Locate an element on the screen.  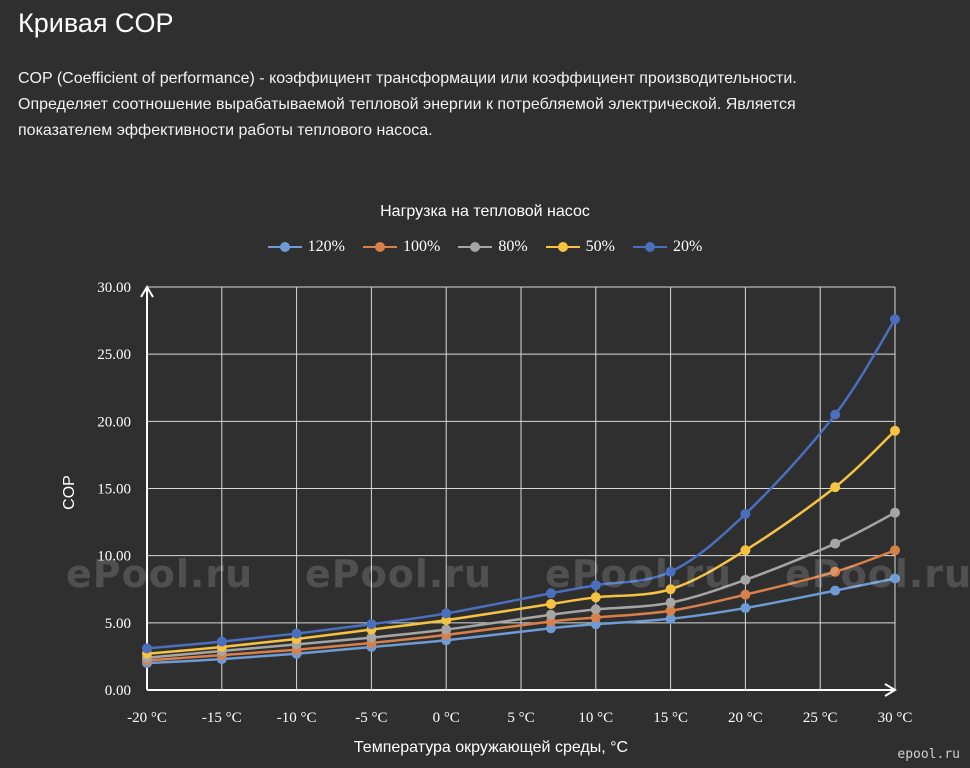
legend-item: 80% is located at coordinates (493, 247).